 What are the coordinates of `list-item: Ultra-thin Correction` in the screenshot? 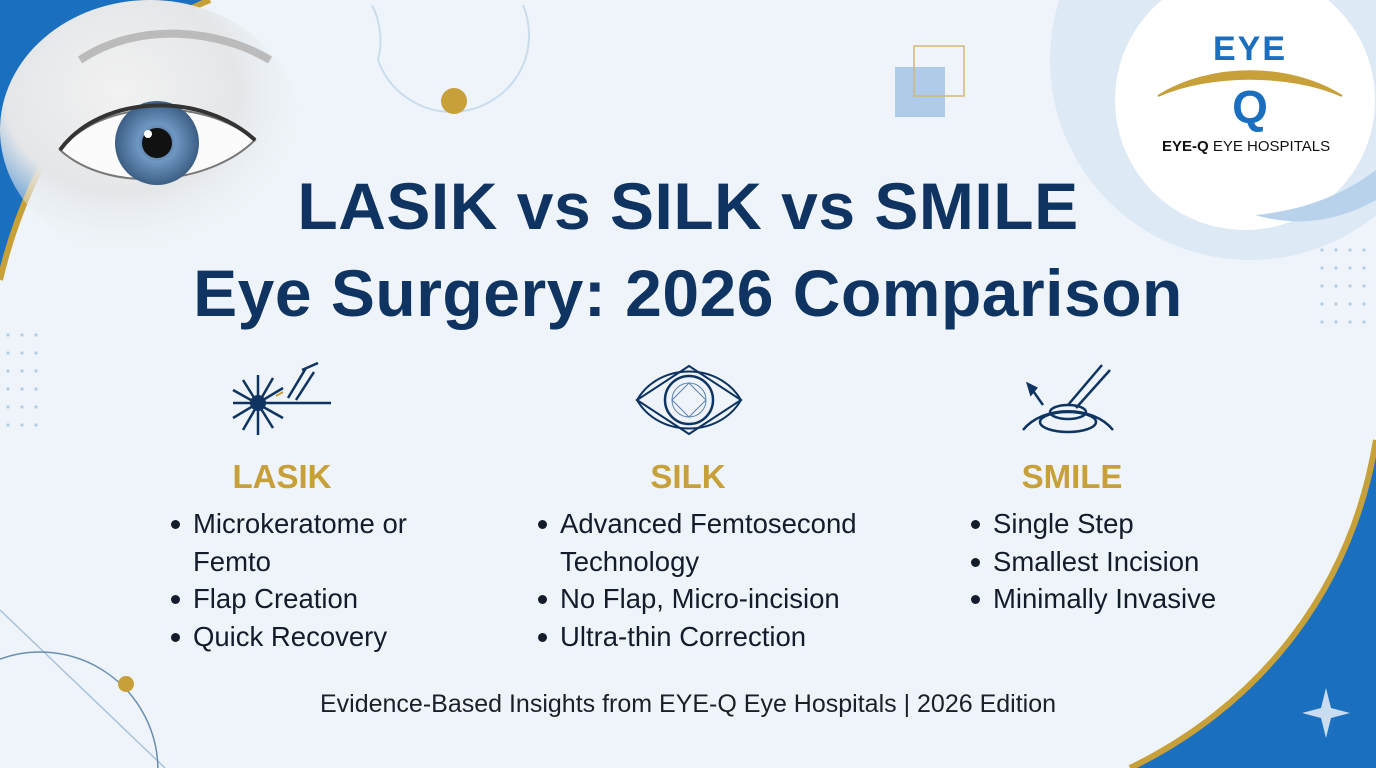 It's located at (726, 637).